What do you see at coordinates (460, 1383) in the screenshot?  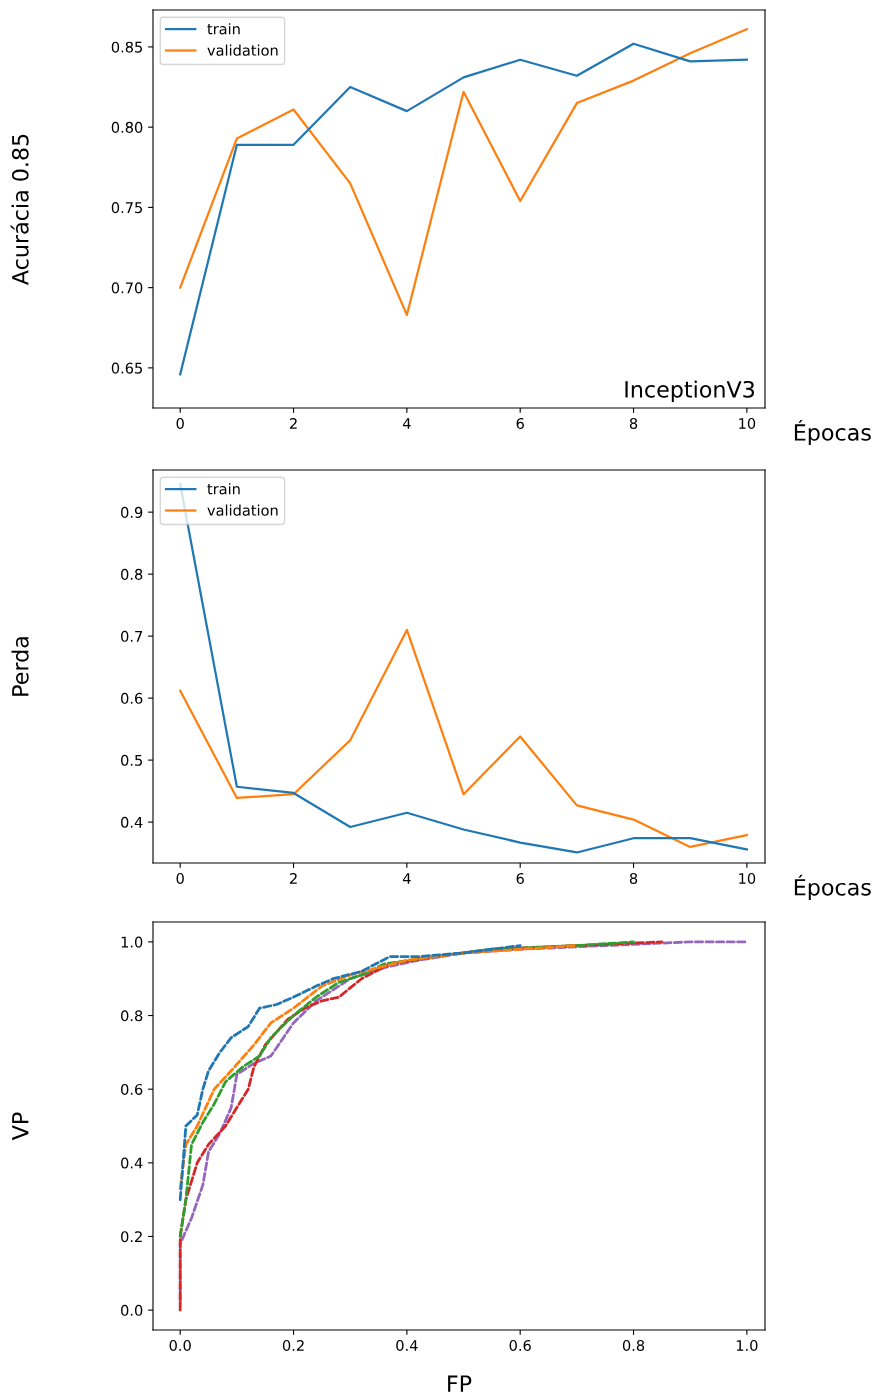 I see `x-axis-title: FP` at bounding box center [460, 1383].